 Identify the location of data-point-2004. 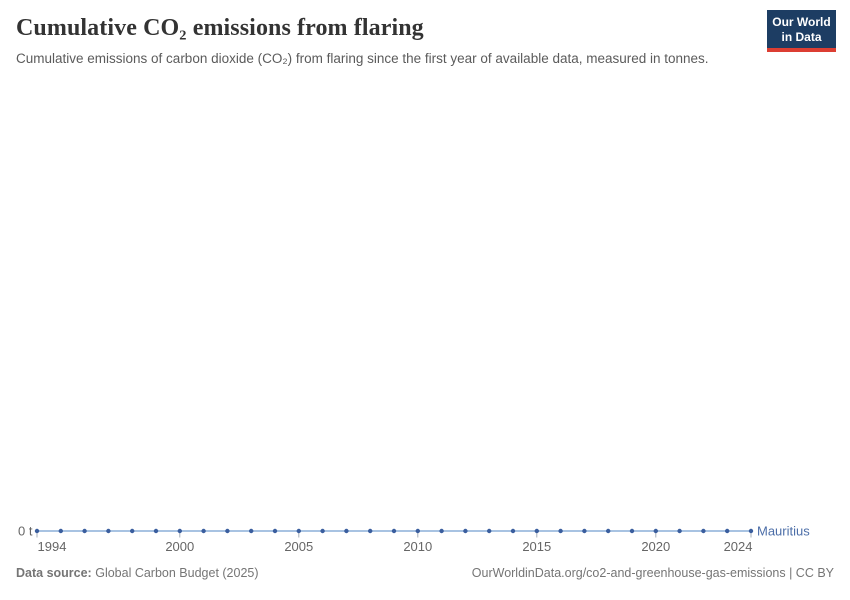
(275, 531).